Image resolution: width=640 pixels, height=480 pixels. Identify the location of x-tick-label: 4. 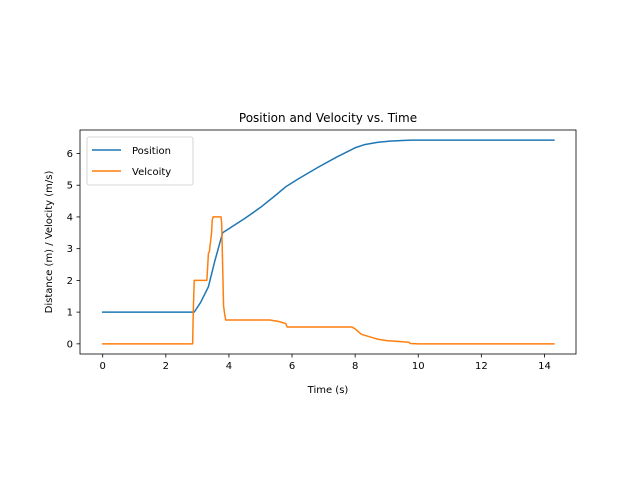
(229, 366).